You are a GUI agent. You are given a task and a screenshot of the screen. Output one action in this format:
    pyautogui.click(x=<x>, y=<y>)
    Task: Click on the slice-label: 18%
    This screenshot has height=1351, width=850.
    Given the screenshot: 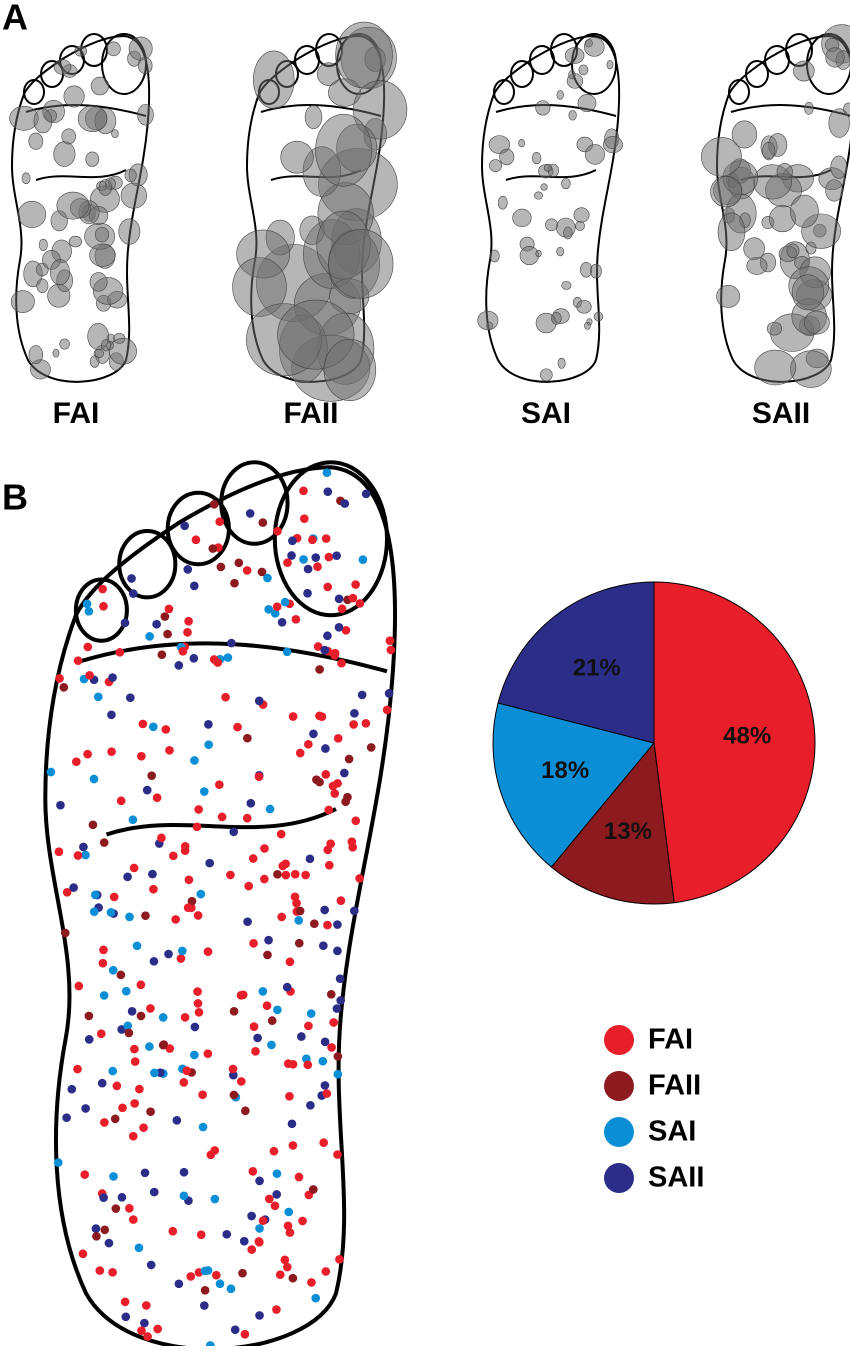 What is the action you would take?
    pyautogui.click(x=565, y=770)
    